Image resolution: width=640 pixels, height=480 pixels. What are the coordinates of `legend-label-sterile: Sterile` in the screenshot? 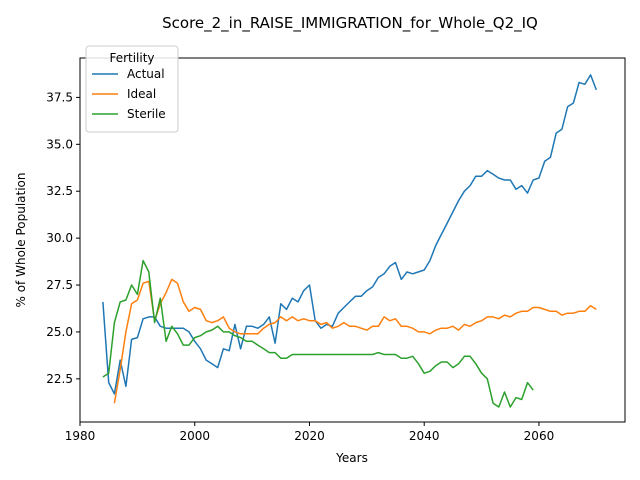 It's located at (146, 114).